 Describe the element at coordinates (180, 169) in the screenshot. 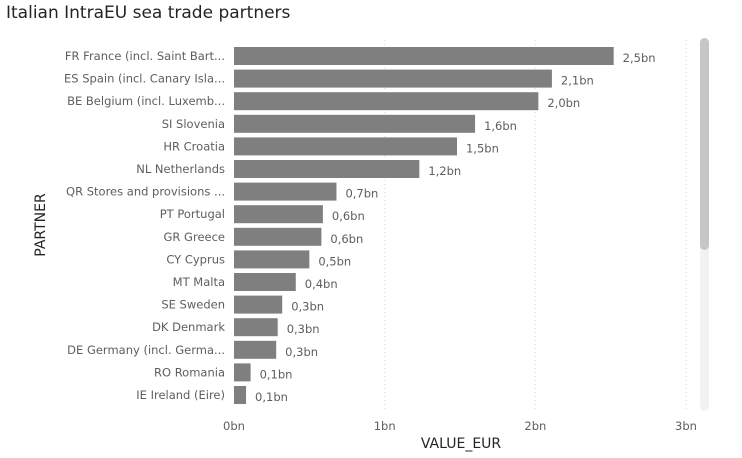

I see `category-label: NL Netherlands` at that location.